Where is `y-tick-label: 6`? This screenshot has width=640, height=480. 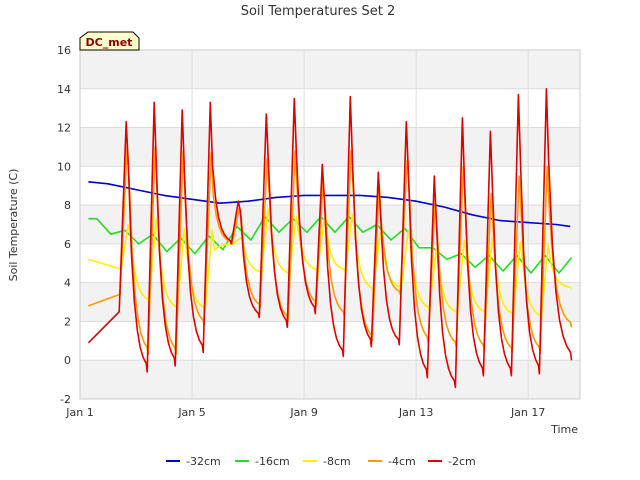 y-tick-label: 6 is located at coordinates (67, 244).